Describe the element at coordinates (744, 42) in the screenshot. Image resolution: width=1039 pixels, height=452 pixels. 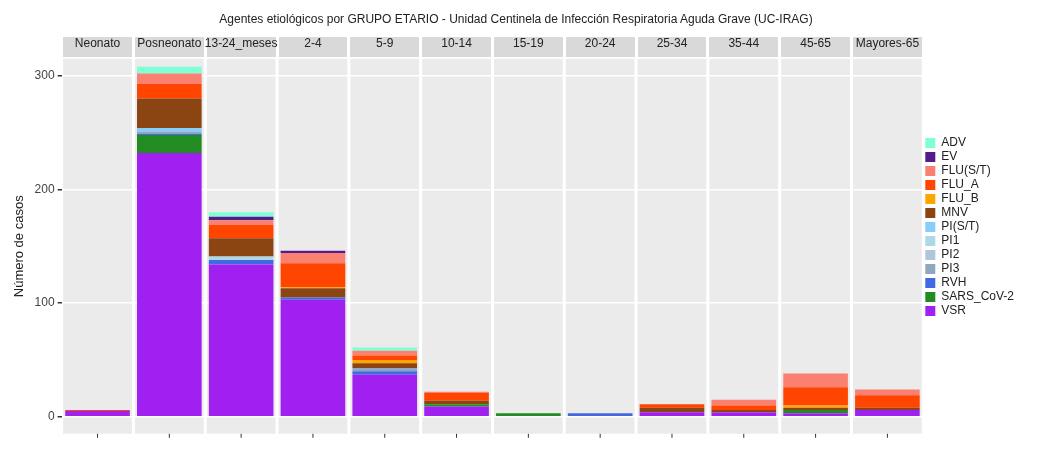
I see `x-tick-label: 35-44` at that location.